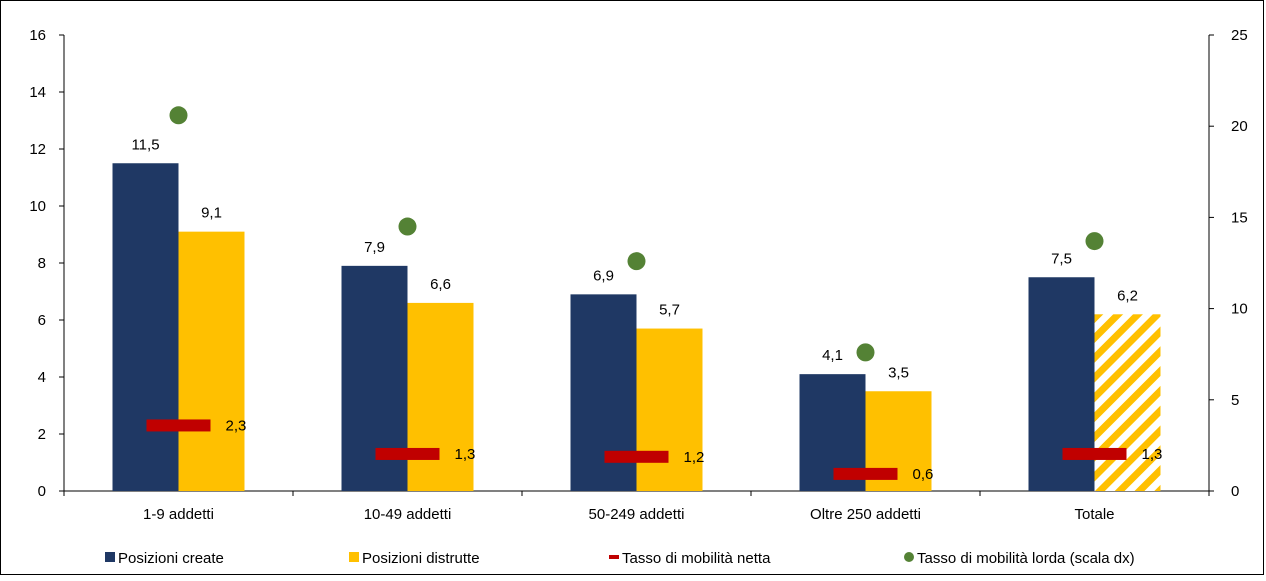 The height and width of the screenshot is (581, 1266). I want to click on x-category-label: Oltre 250 addetti, so click(865, 514).